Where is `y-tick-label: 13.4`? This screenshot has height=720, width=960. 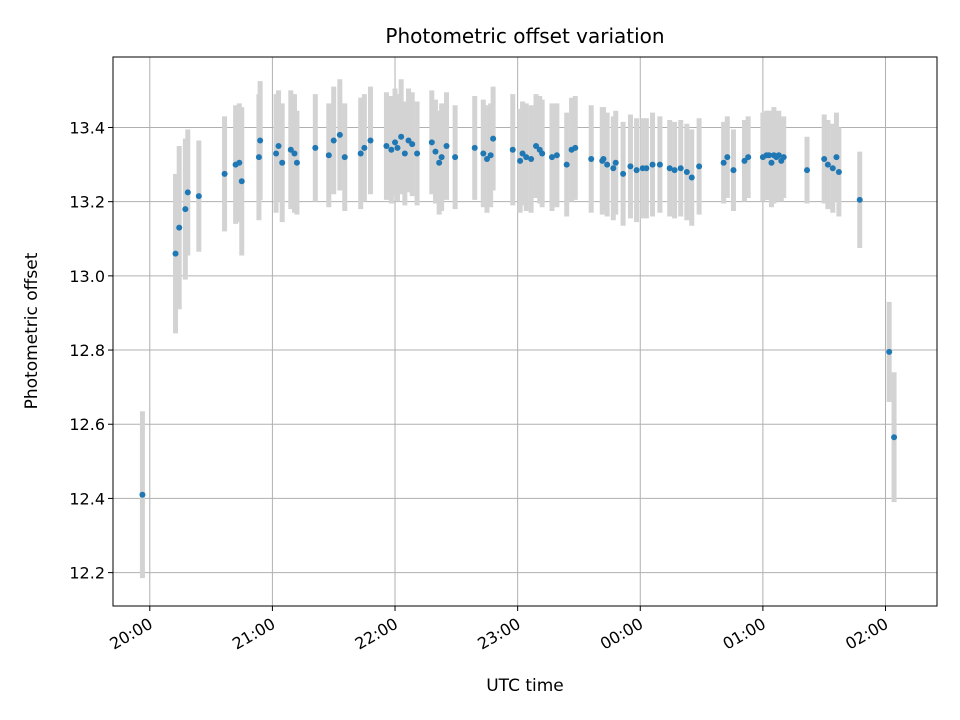 y-tick-label: 13.4 is located at coordinates (87, 127).